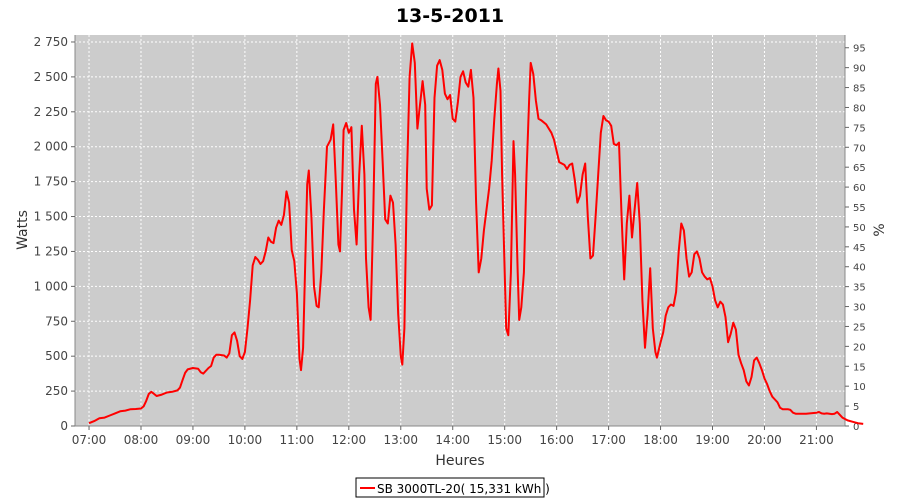 The width and height of the screenshot is (900, 500). What do you see at coordinates (51, 182) in the screenshot?
I see `y-tick-label: 1 750` at bounding box center [51, 182].